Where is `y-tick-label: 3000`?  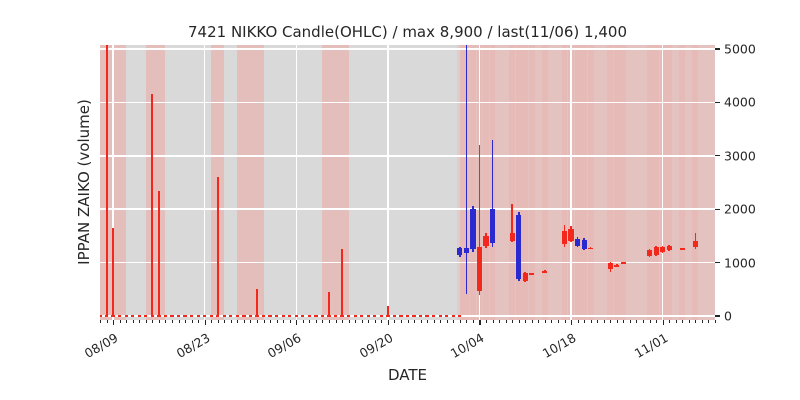
y-tick-label: 3000 is located at coordinates (740, 156).